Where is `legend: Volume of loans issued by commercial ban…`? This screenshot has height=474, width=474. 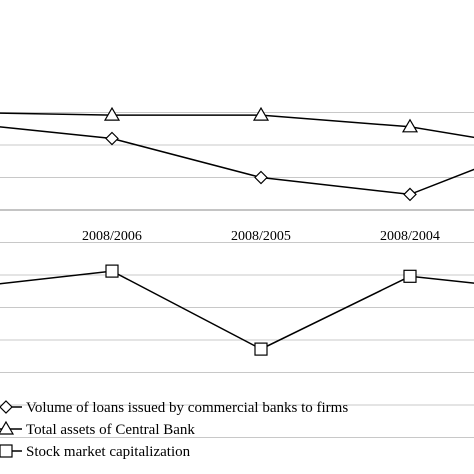
legend: Volume of loans issued by commercial ban… is located at coordinates (174, 430).